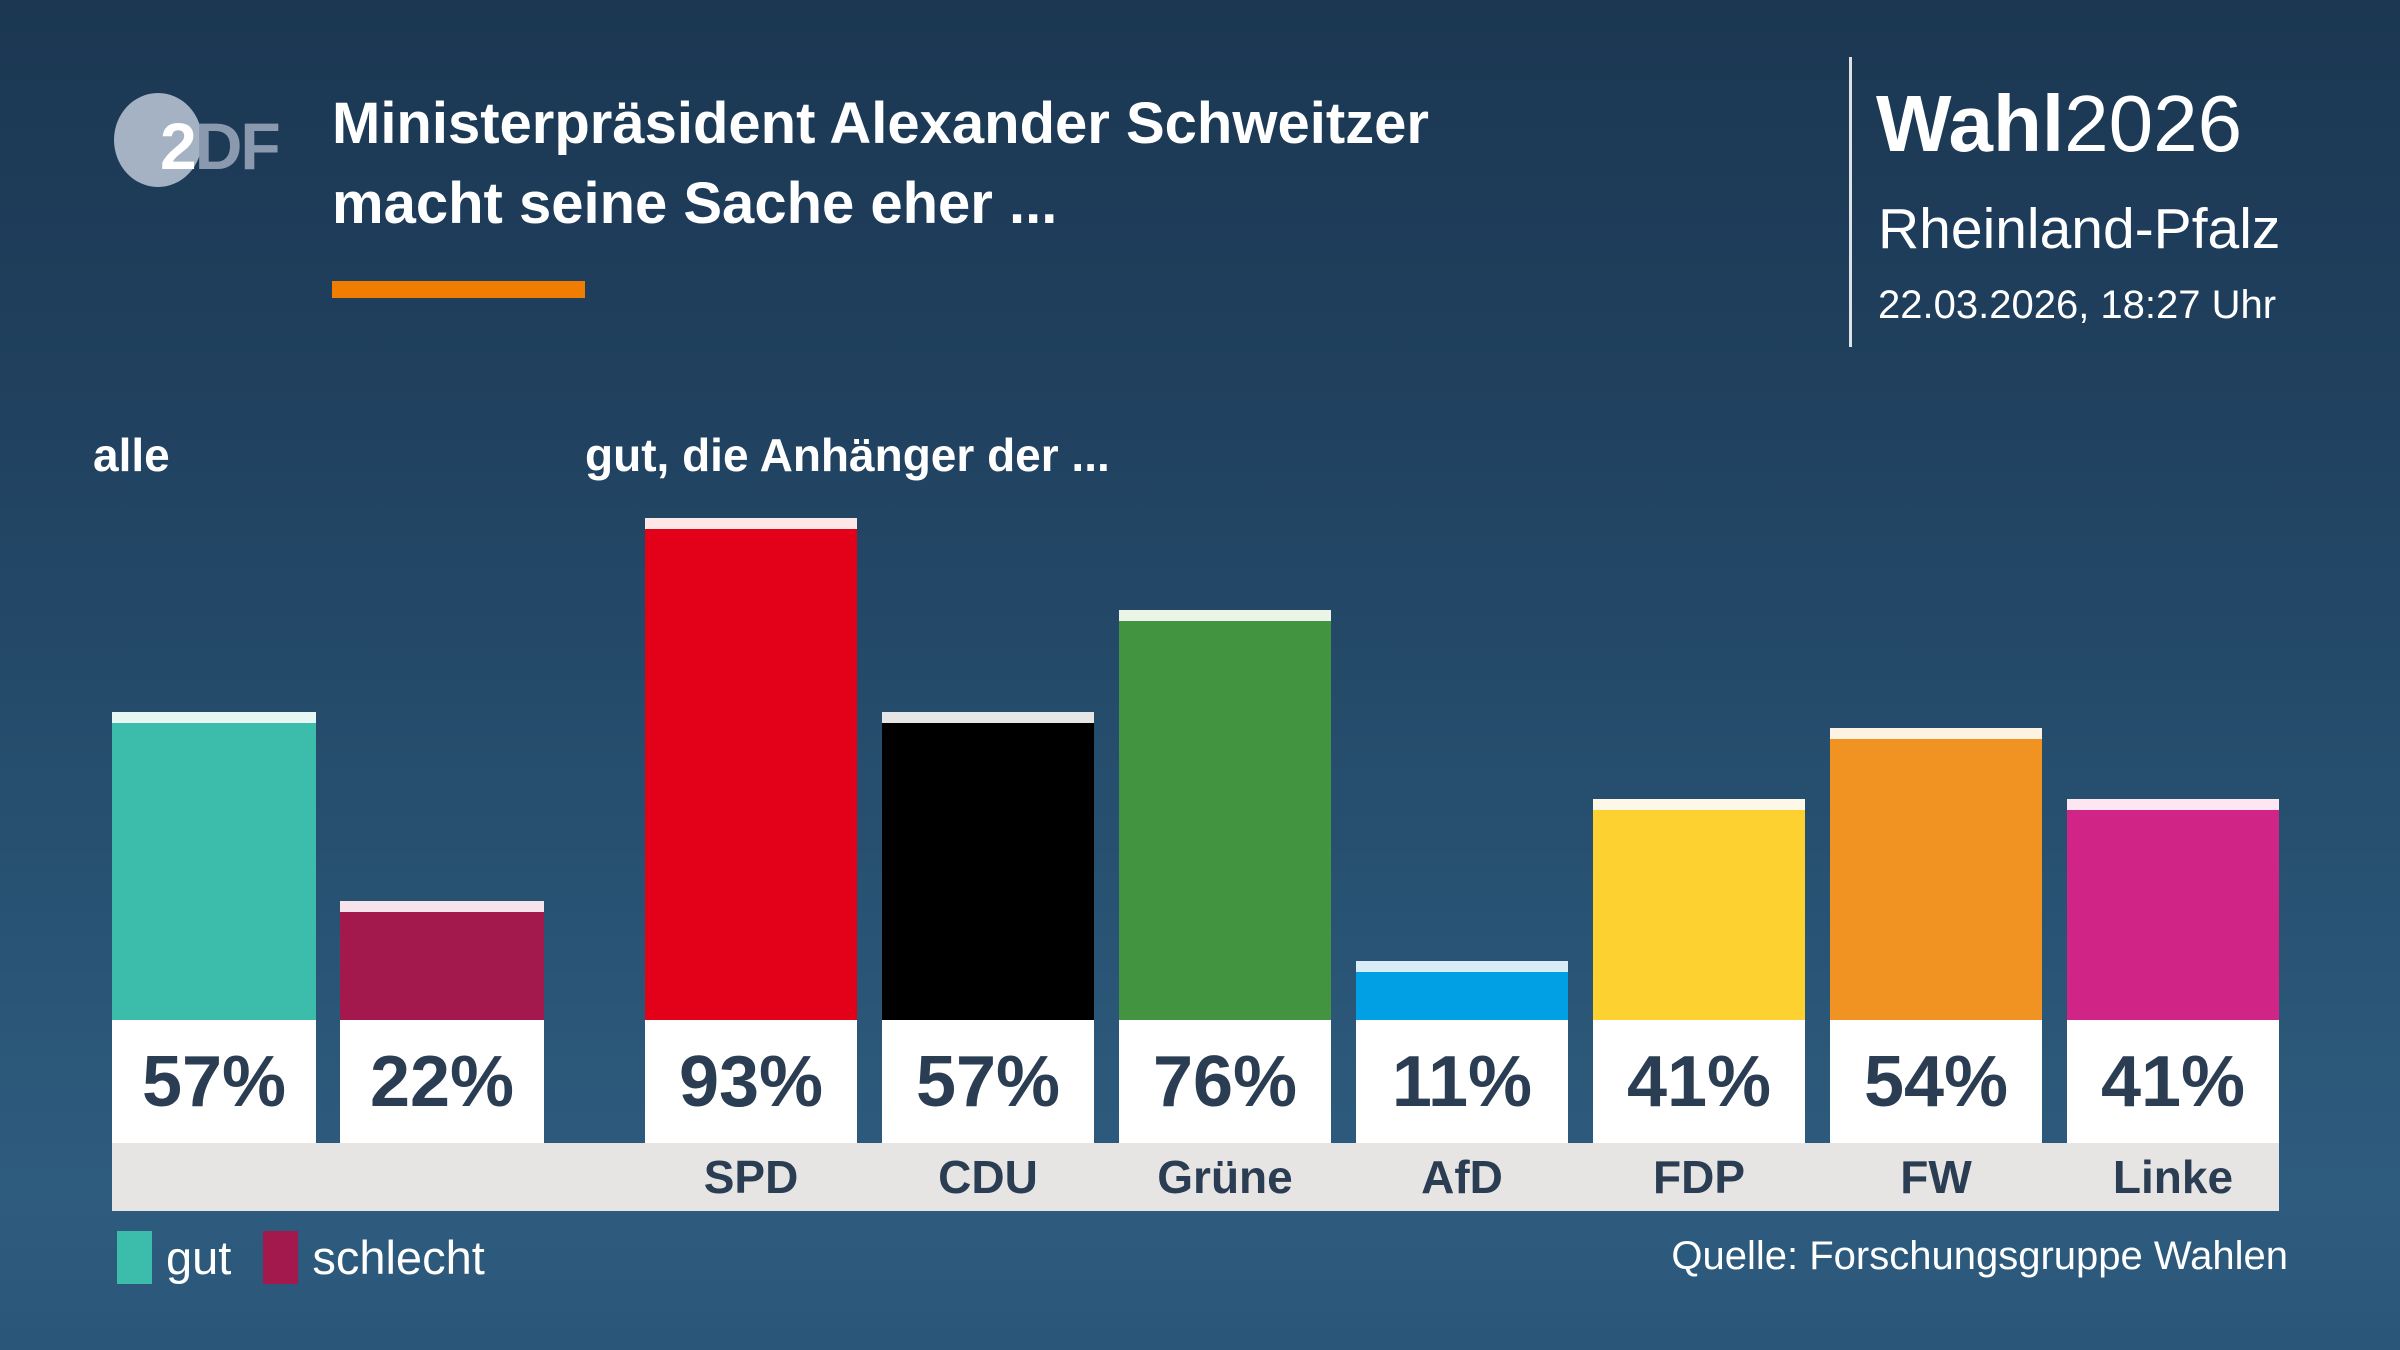 The image size is (2400, 1350). What do you see at coordinates (2079, 229) in the screenshot?
I see `region-label: Rheinland-Pfalz` at bounding box center [2079, 229].